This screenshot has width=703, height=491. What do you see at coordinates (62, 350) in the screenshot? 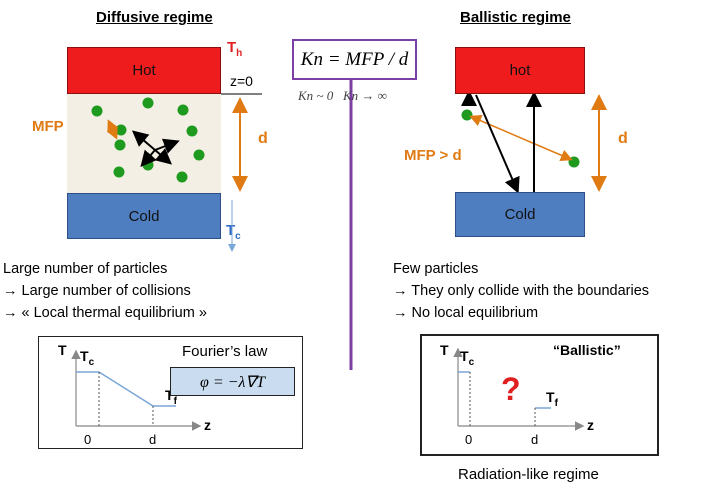
I see `fourier-y-label: T` at bounding box center [62, 350].